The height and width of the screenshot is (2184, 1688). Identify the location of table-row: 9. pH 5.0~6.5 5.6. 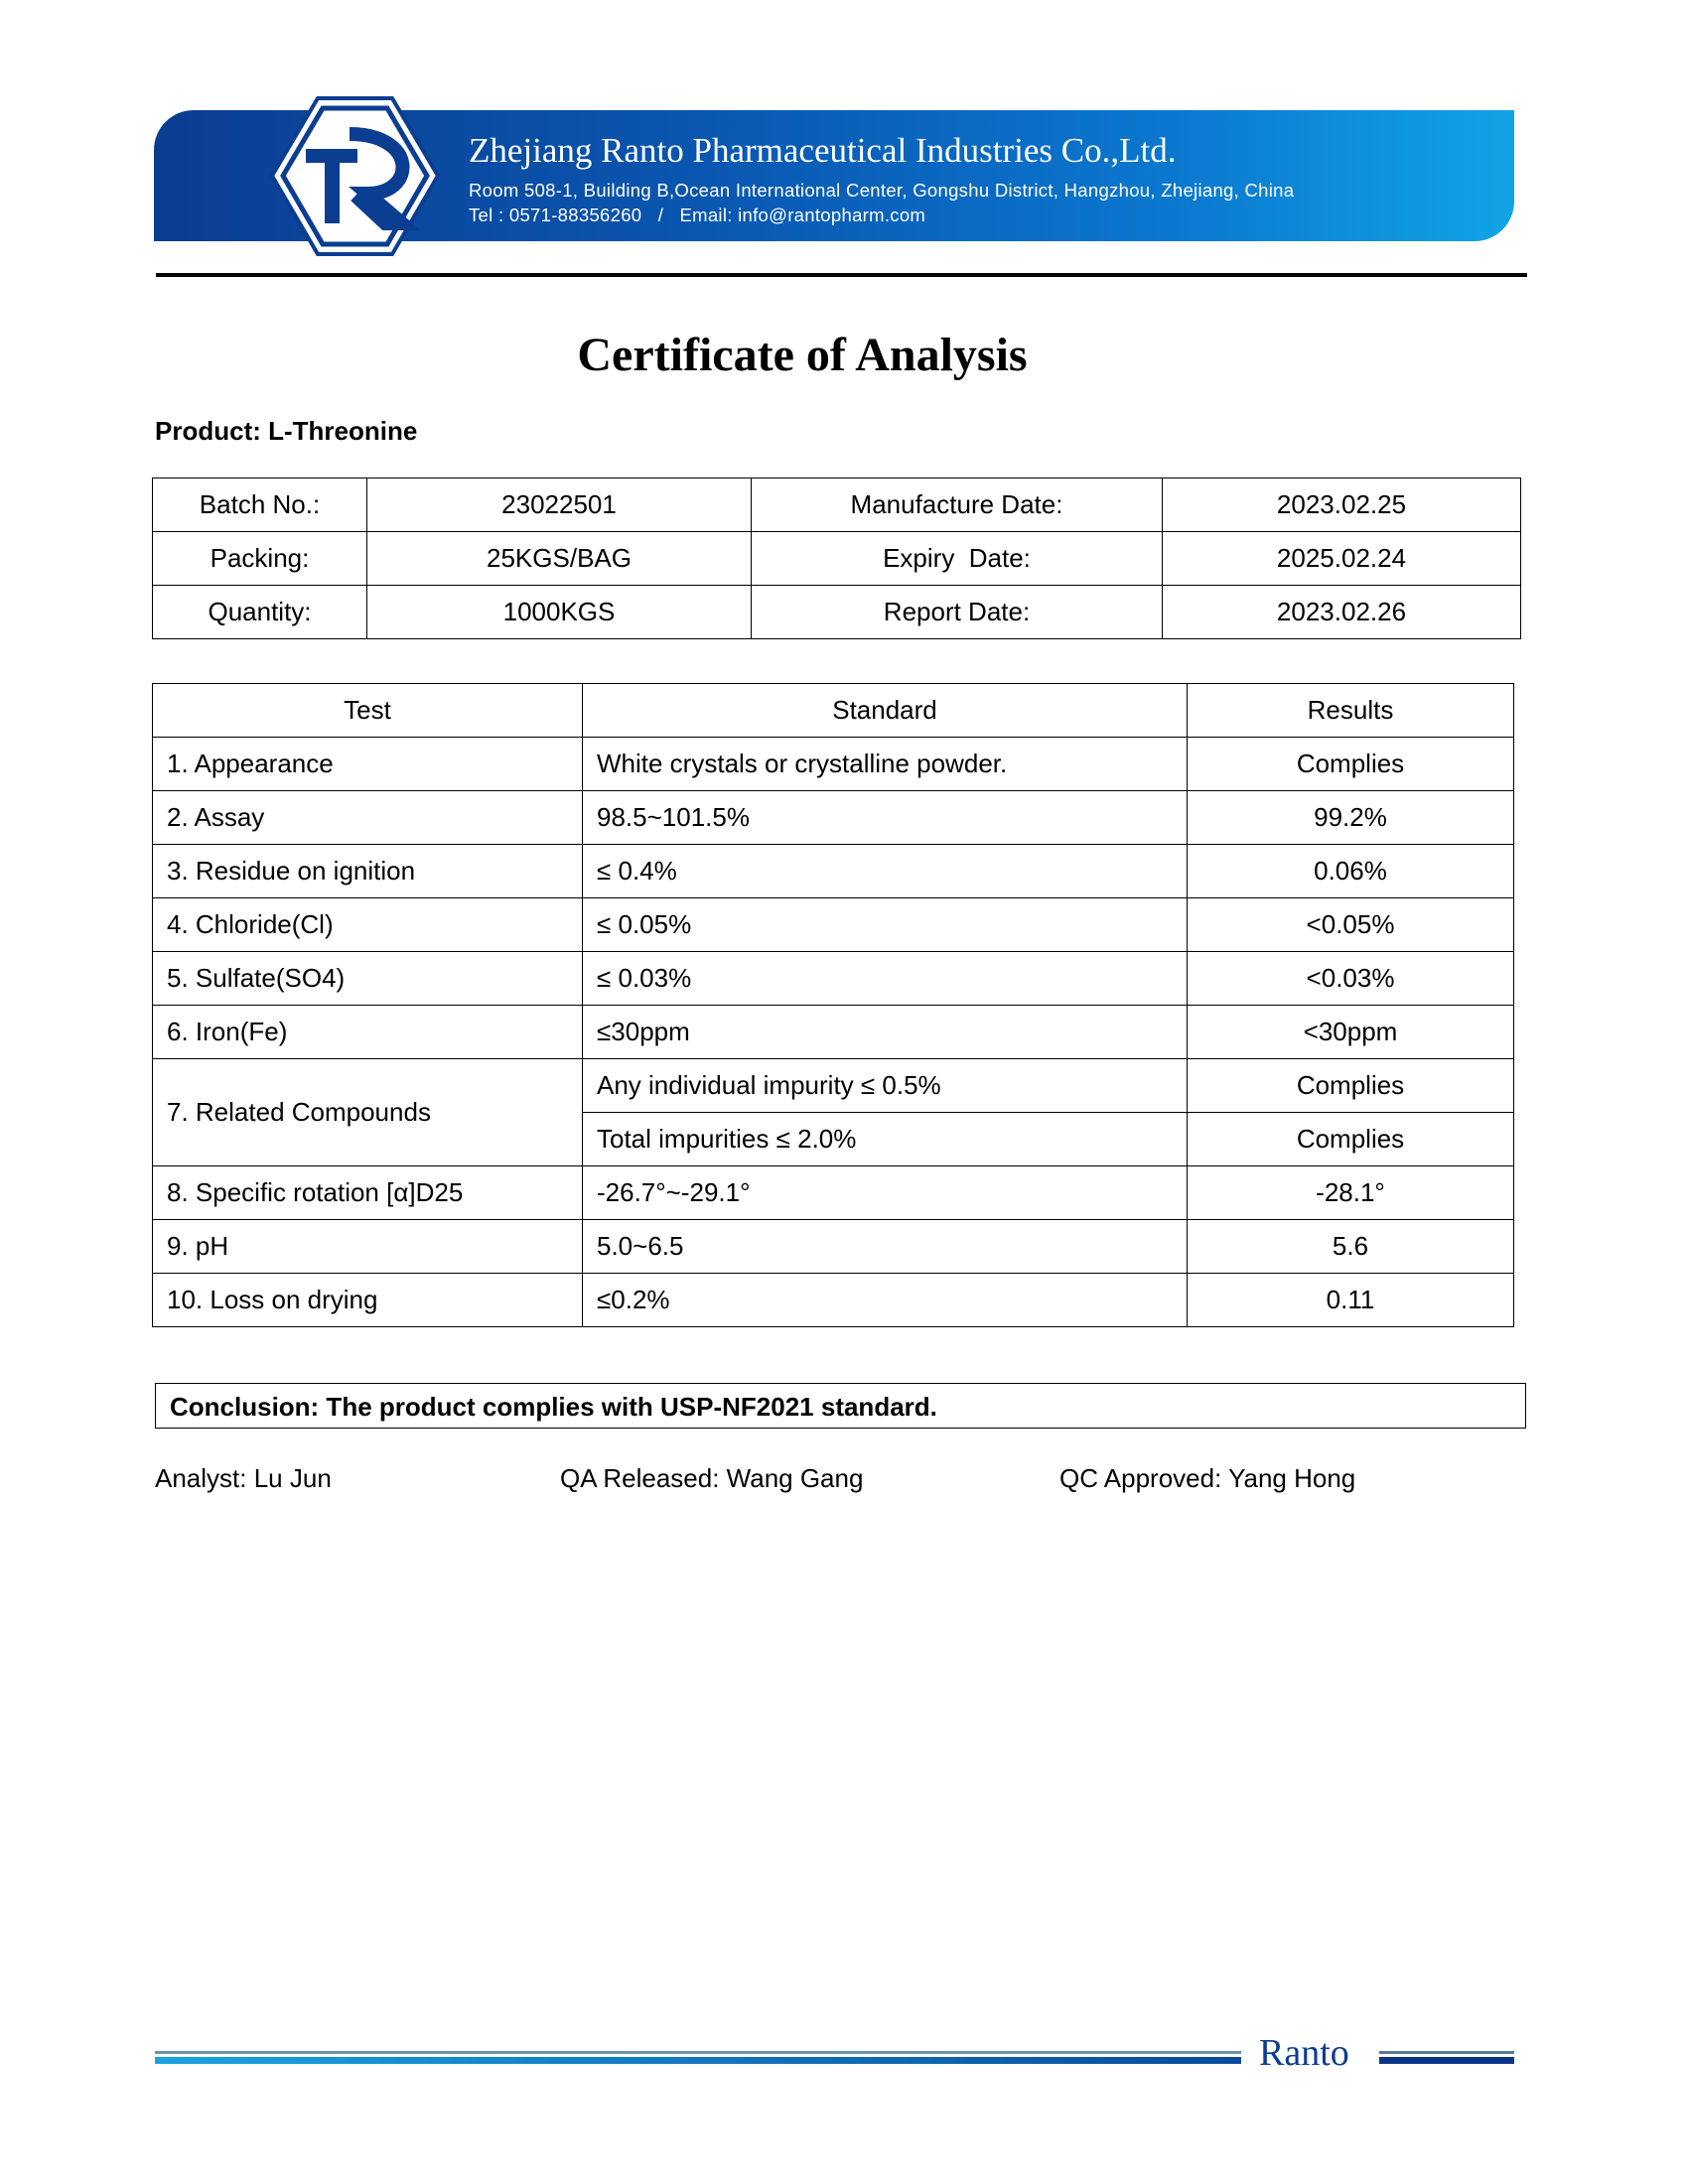
(833, 1246).